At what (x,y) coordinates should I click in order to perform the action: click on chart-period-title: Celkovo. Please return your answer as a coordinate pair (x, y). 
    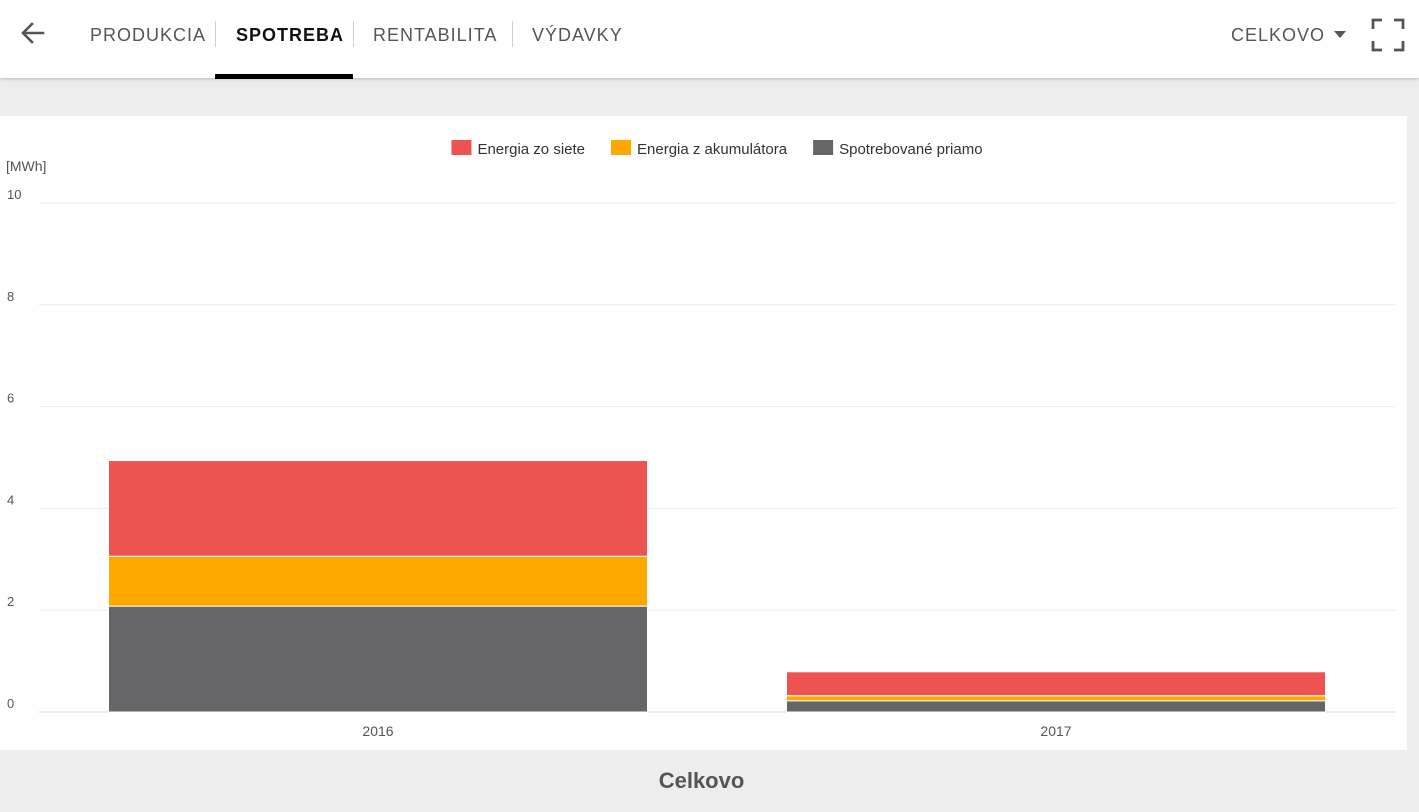
    Looking at the image, I should click on (701, 780).